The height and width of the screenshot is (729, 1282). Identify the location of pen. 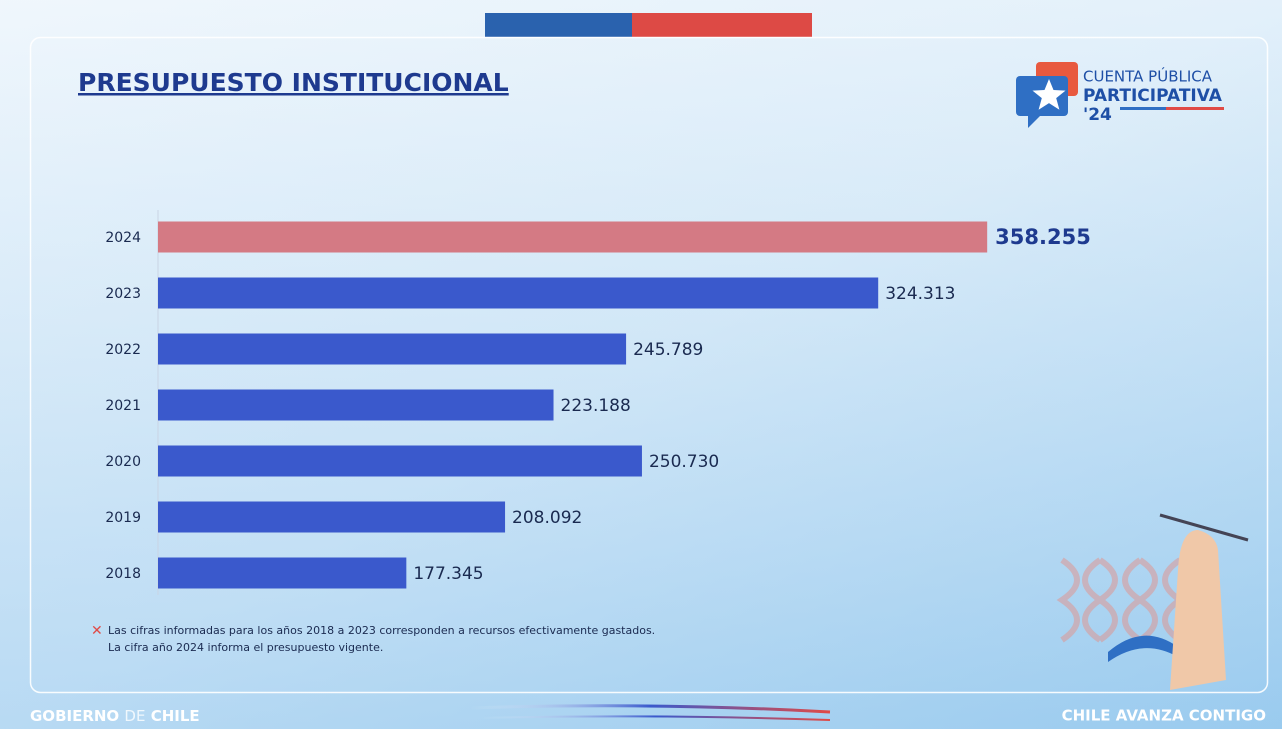
(1204, 527).